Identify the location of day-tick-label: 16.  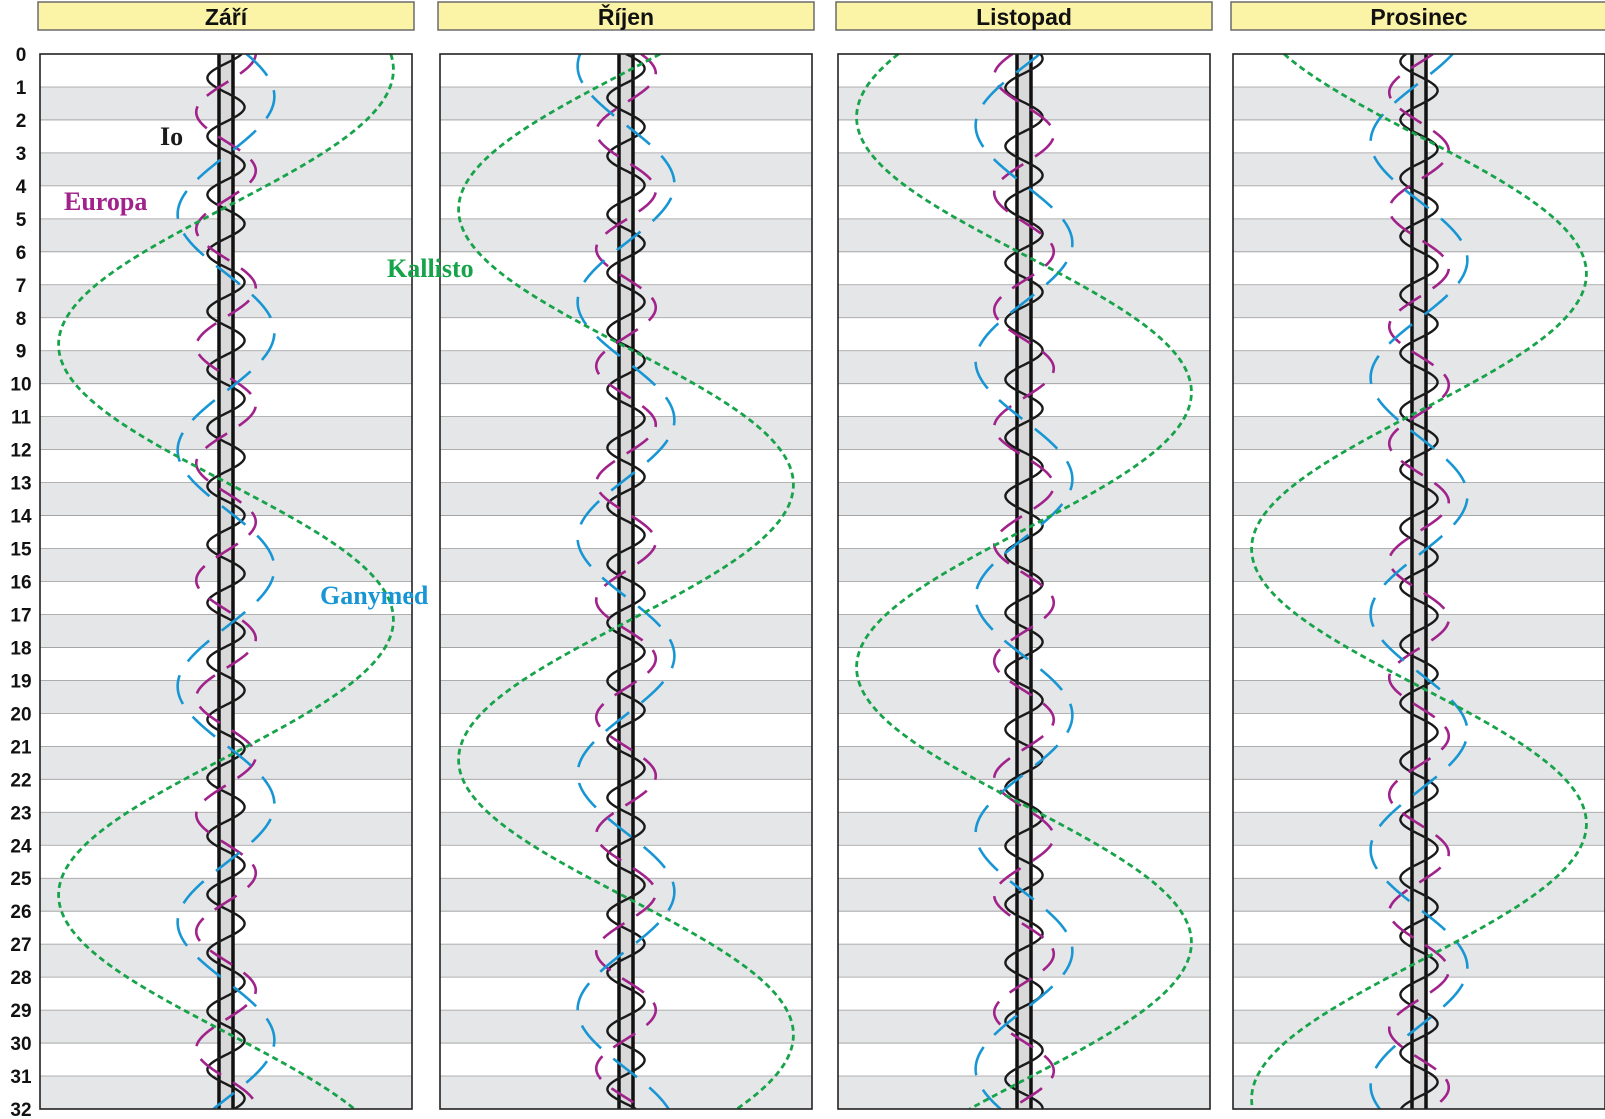
(20, 583).